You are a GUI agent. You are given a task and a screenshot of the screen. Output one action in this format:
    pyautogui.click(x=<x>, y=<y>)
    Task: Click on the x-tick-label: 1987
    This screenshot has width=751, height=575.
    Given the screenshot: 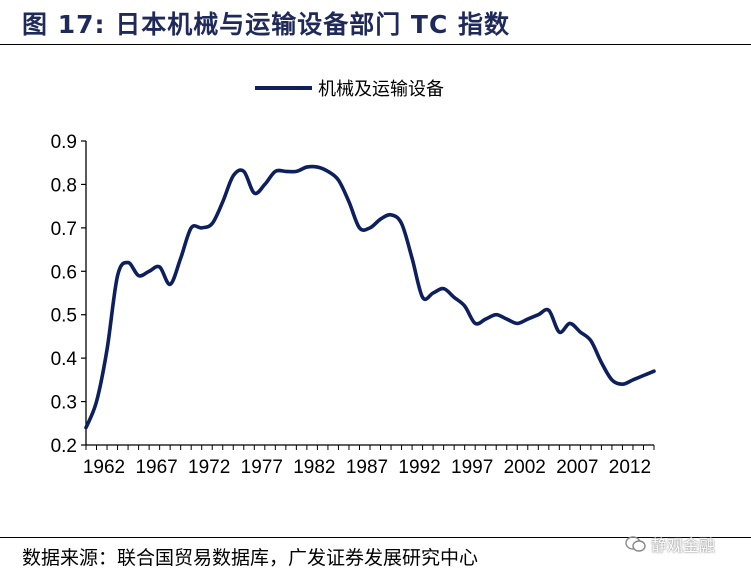 What is the action you would take?
    pyautogui.click(x=367, y=467)
    